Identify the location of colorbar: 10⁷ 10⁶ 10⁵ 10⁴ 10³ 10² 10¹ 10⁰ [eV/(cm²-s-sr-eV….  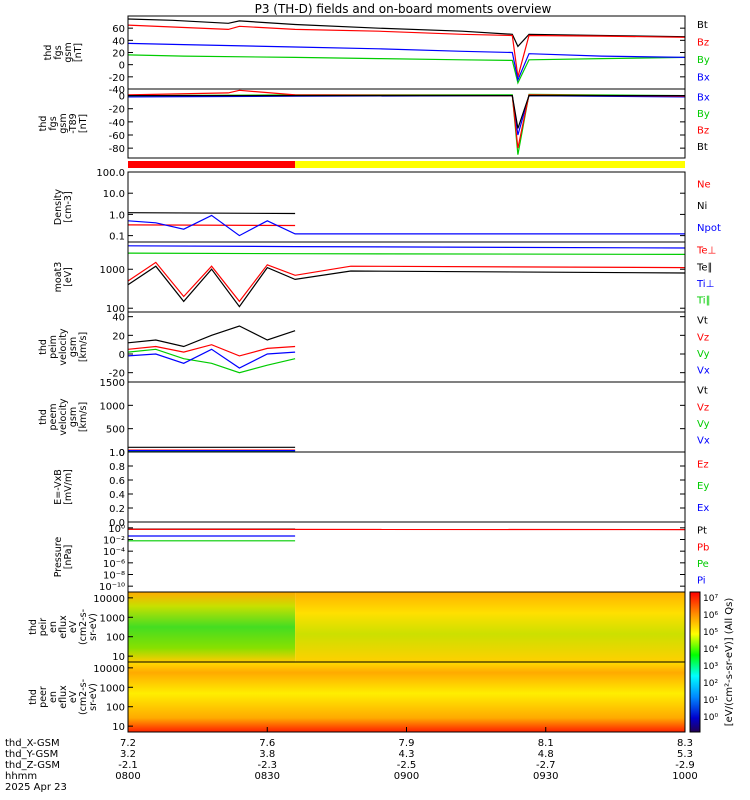
(712, 662).